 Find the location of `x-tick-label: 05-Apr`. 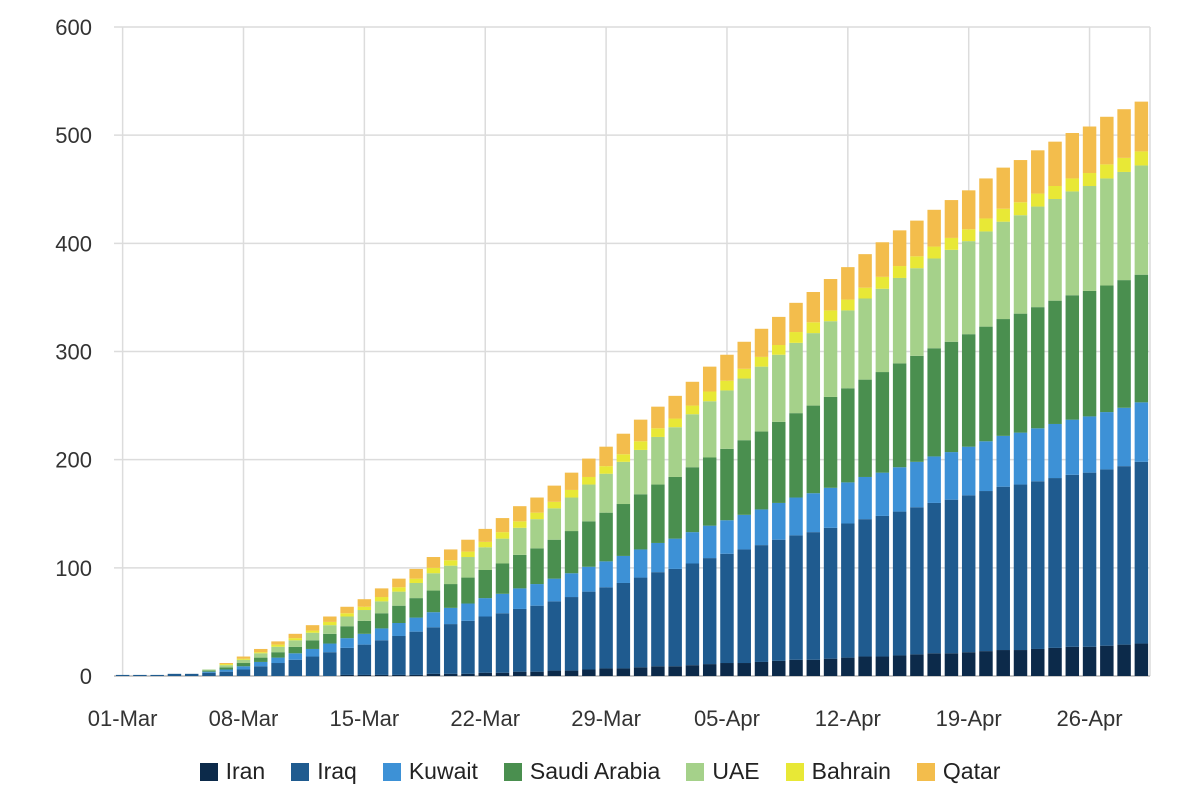

x-tick-label: 05-Apr is located at coordinates (727, 718).